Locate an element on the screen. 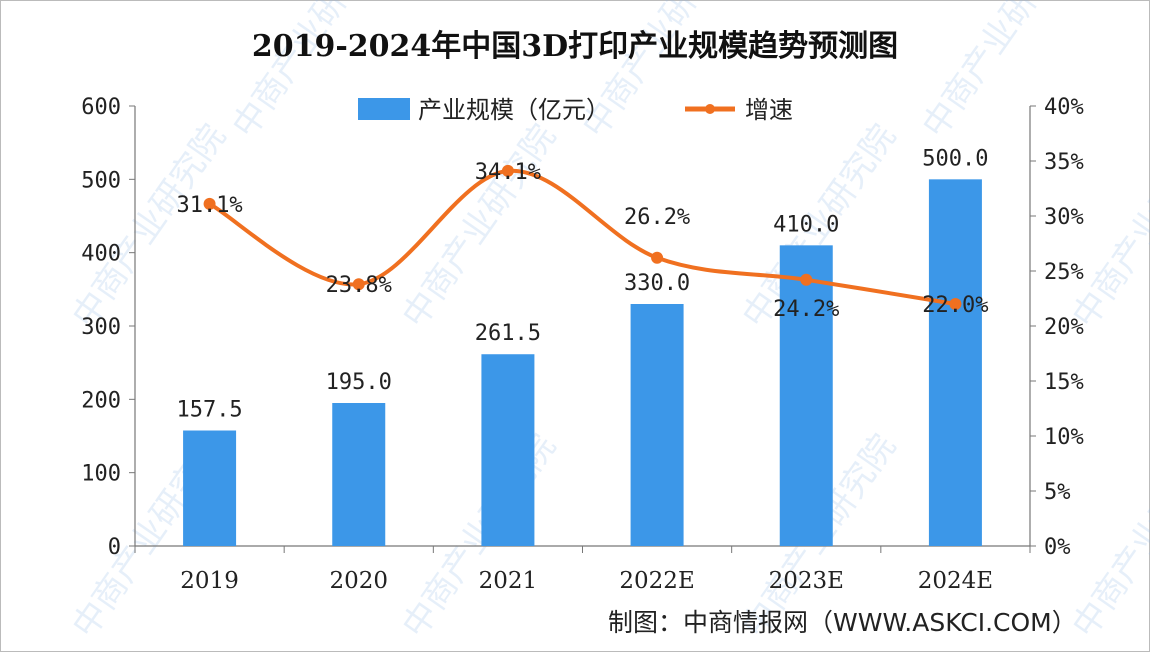 This screenshot has width=1150, height=652. right-tick-label: 20% is located at coordinates (1064, 327).